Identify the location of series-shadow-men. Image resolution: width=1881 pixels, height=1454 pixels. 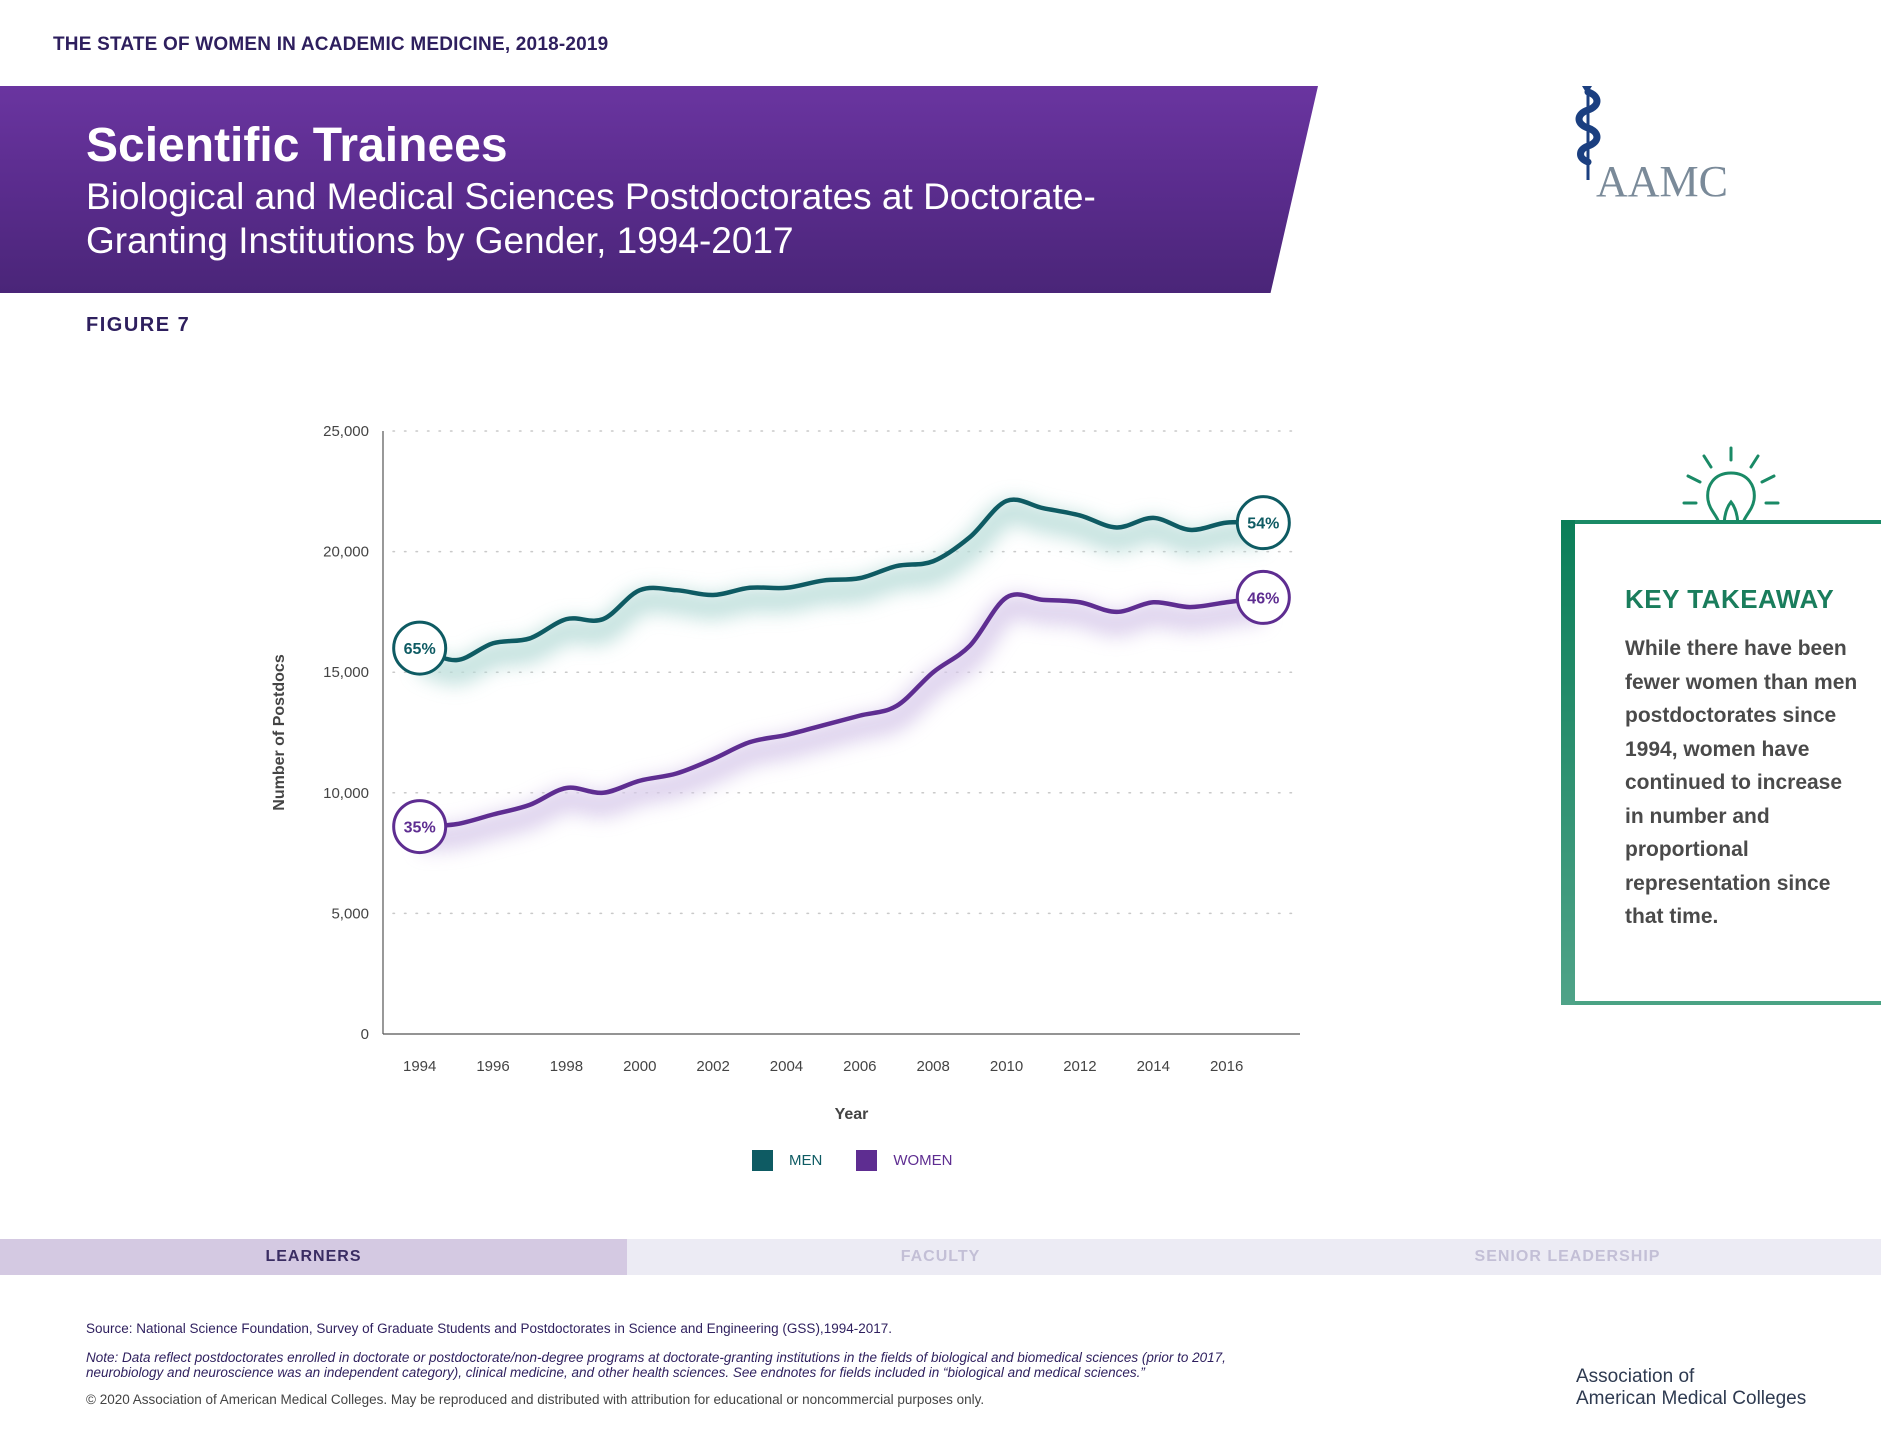
(839, 592).